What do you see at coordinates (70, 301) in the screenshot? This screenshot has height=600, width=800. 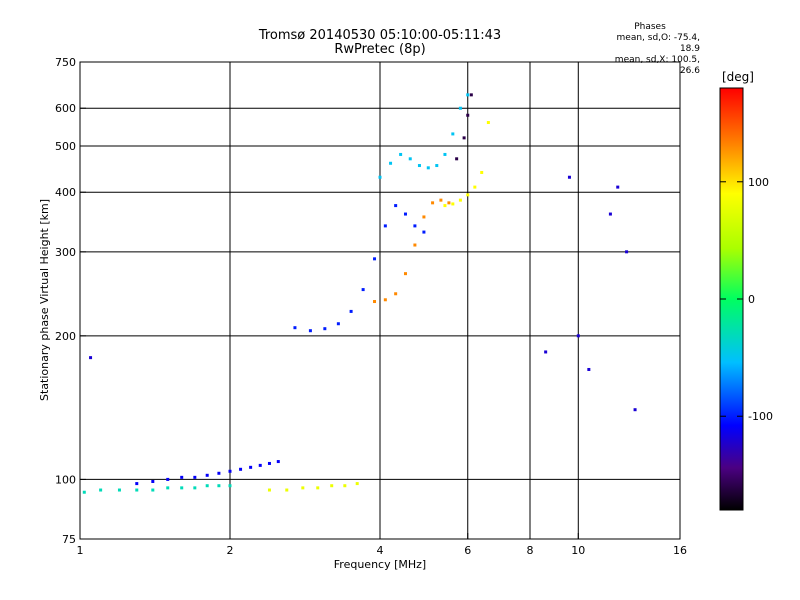 I see `y-axis: 75 100 200 300 400 500 600 750` at bounding box center [70, 301].